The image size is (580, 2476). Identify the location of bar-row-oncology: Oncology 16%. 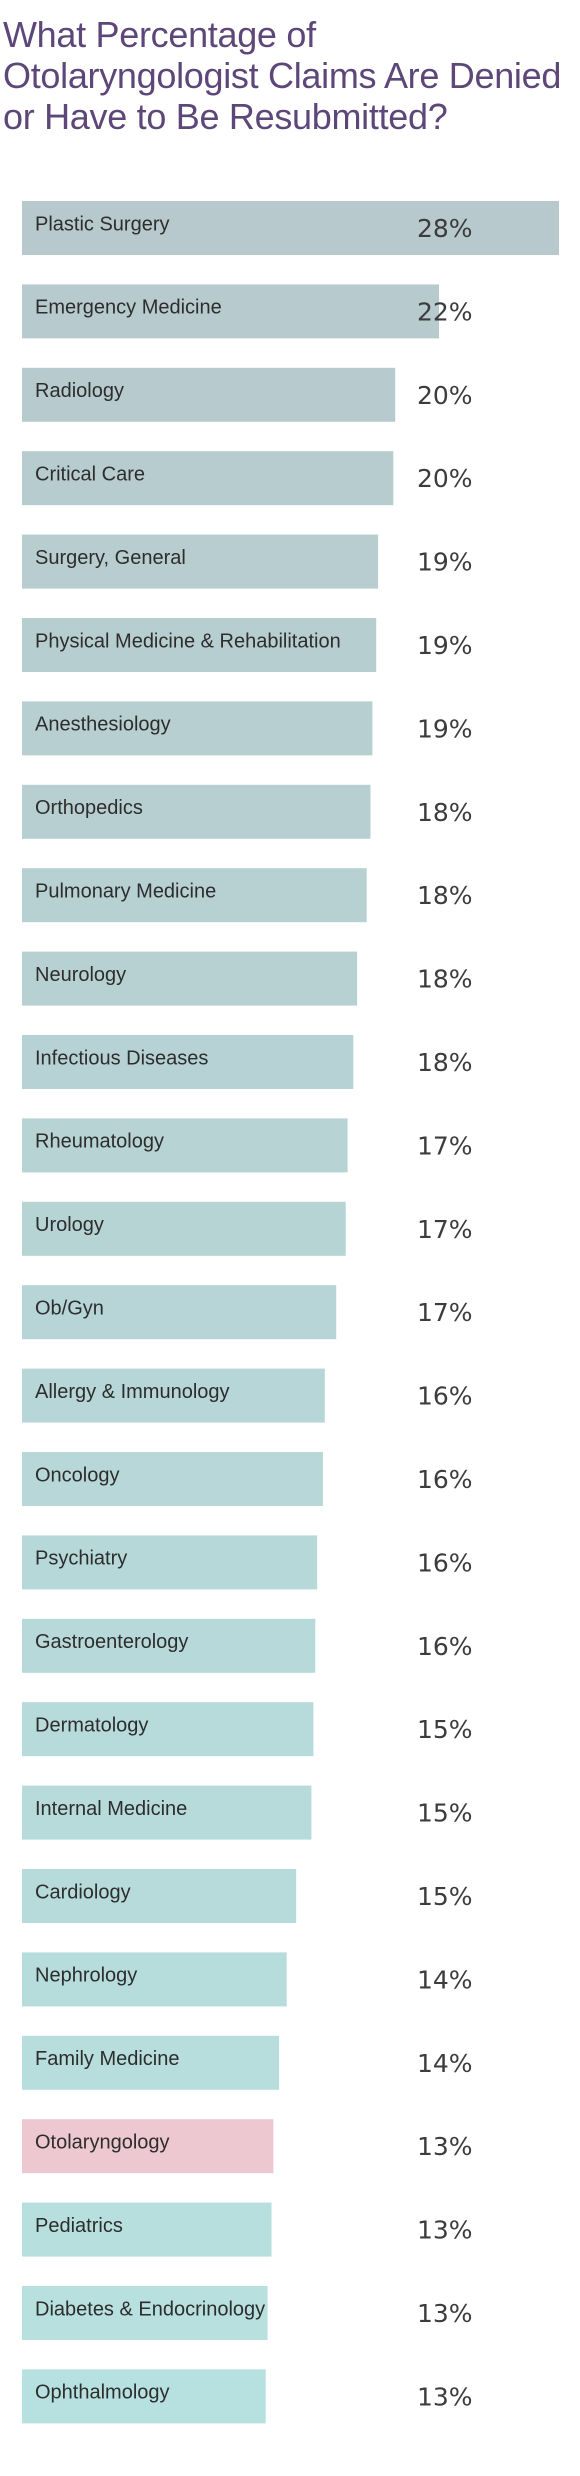
(247, 1479).